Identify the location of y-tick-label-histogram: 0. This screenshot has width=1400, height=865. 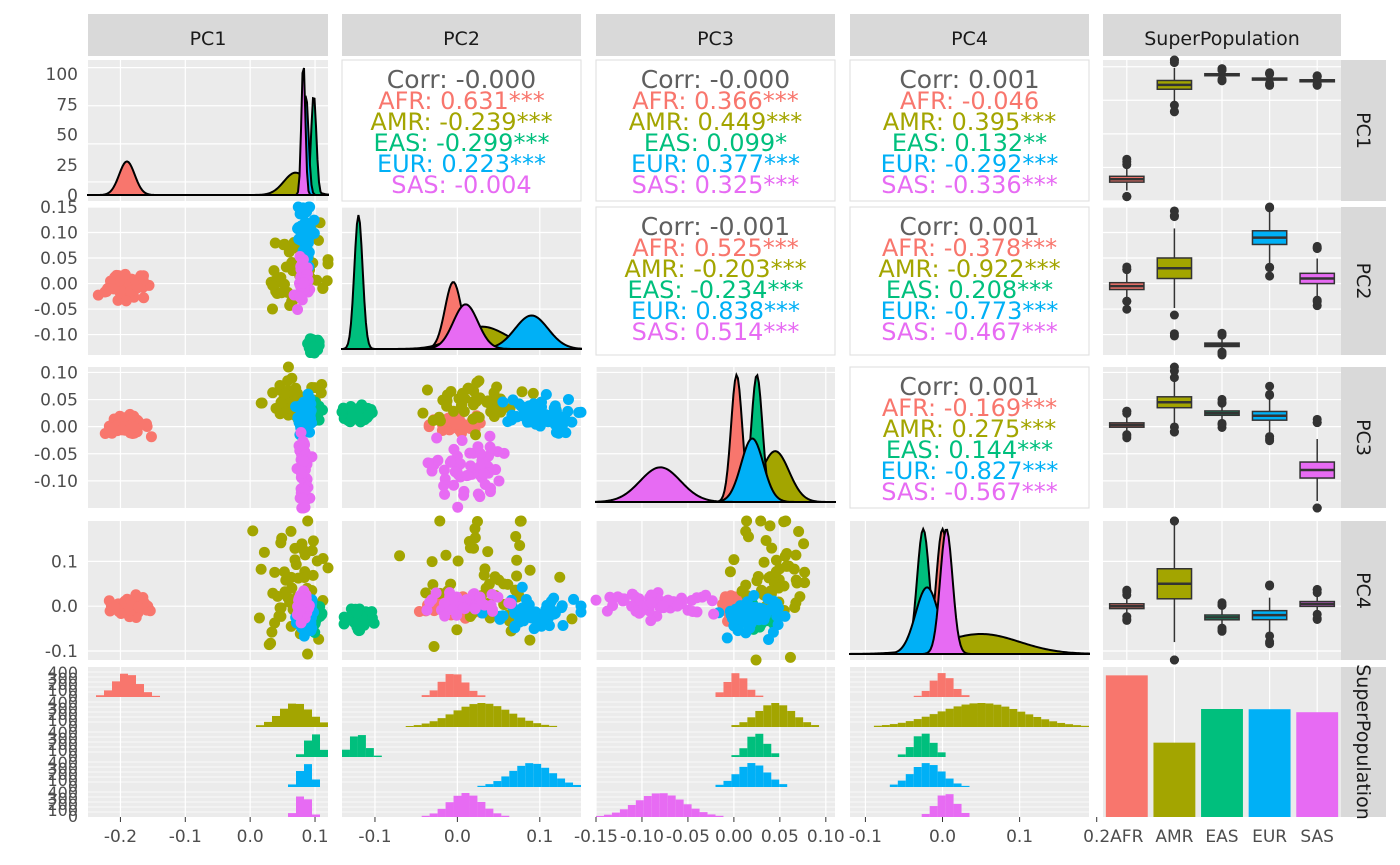
(73, 816).